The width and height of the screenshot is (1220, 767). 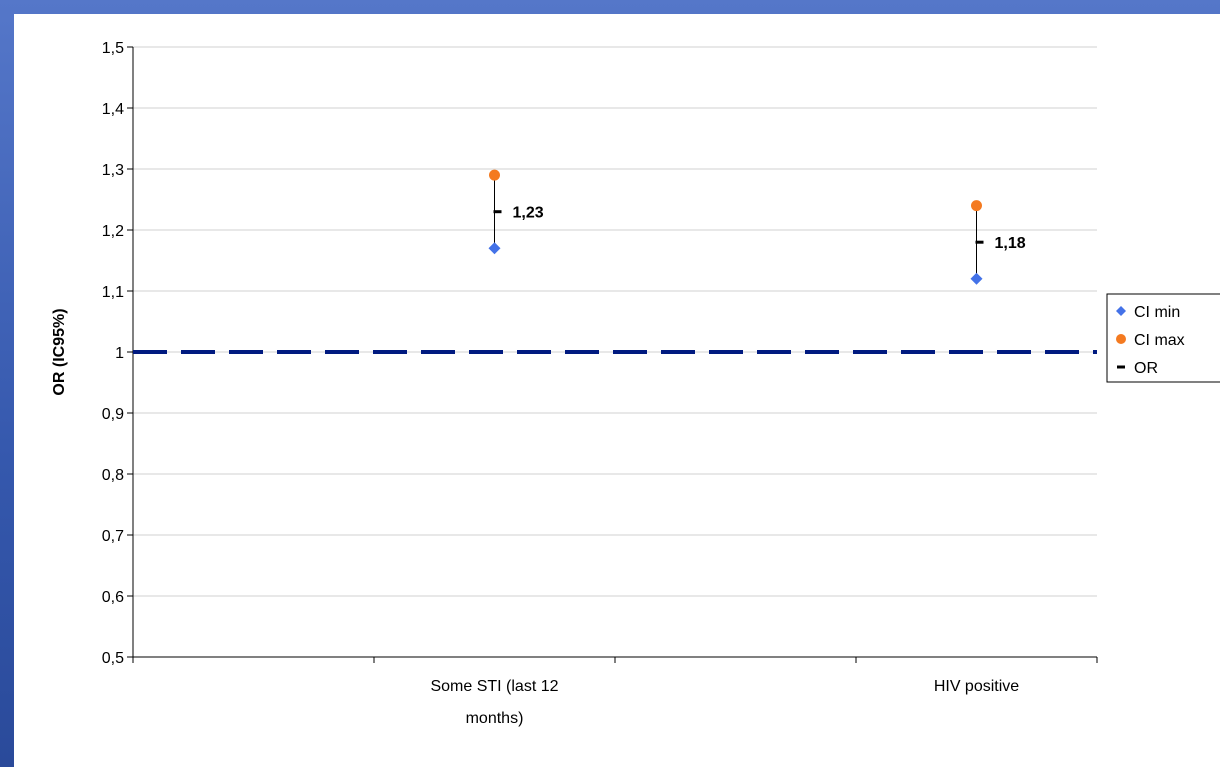 What do you see at coordinates (113, 292) in the screenshot?
I see `y-tick-label: 1,1` at bounding box center [113, 292].